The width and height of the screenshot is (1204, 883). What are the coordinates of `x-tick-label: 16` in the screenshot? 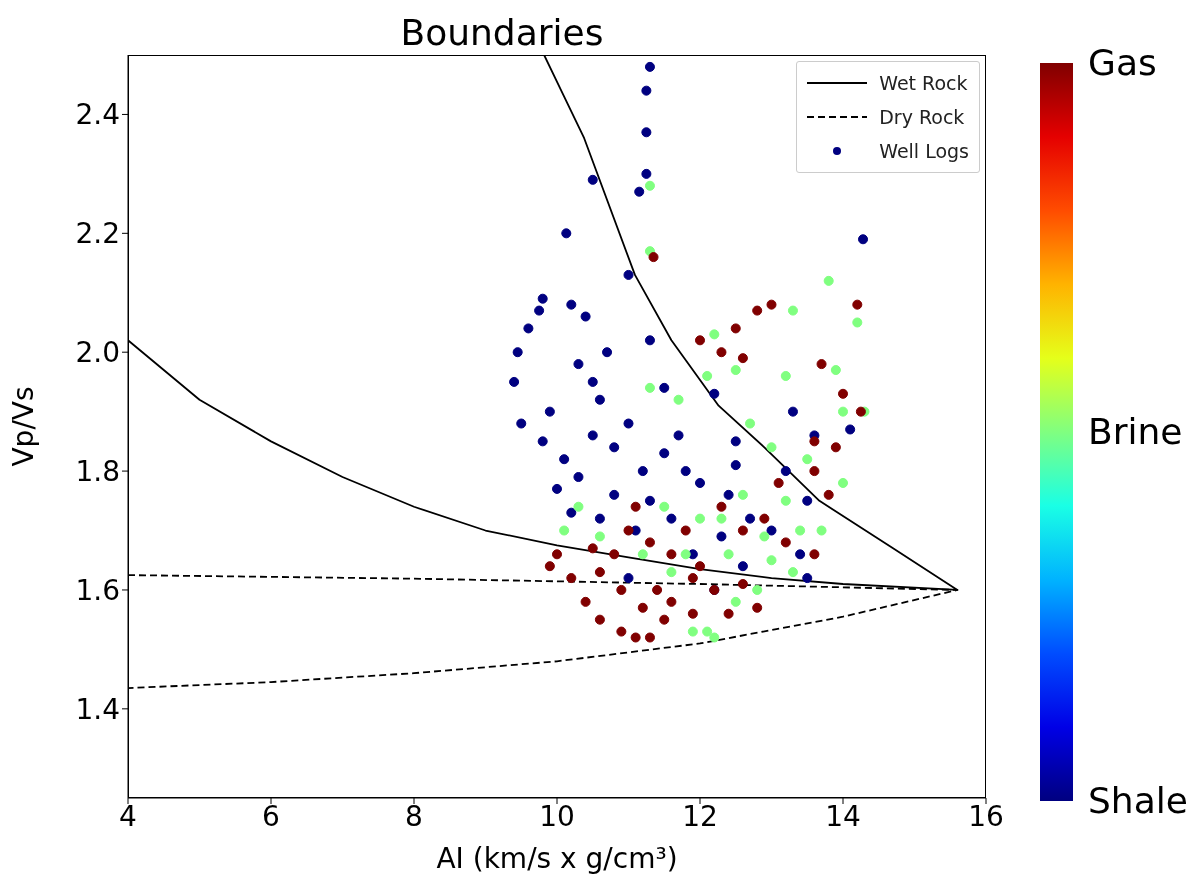 It's located at (986, 816).